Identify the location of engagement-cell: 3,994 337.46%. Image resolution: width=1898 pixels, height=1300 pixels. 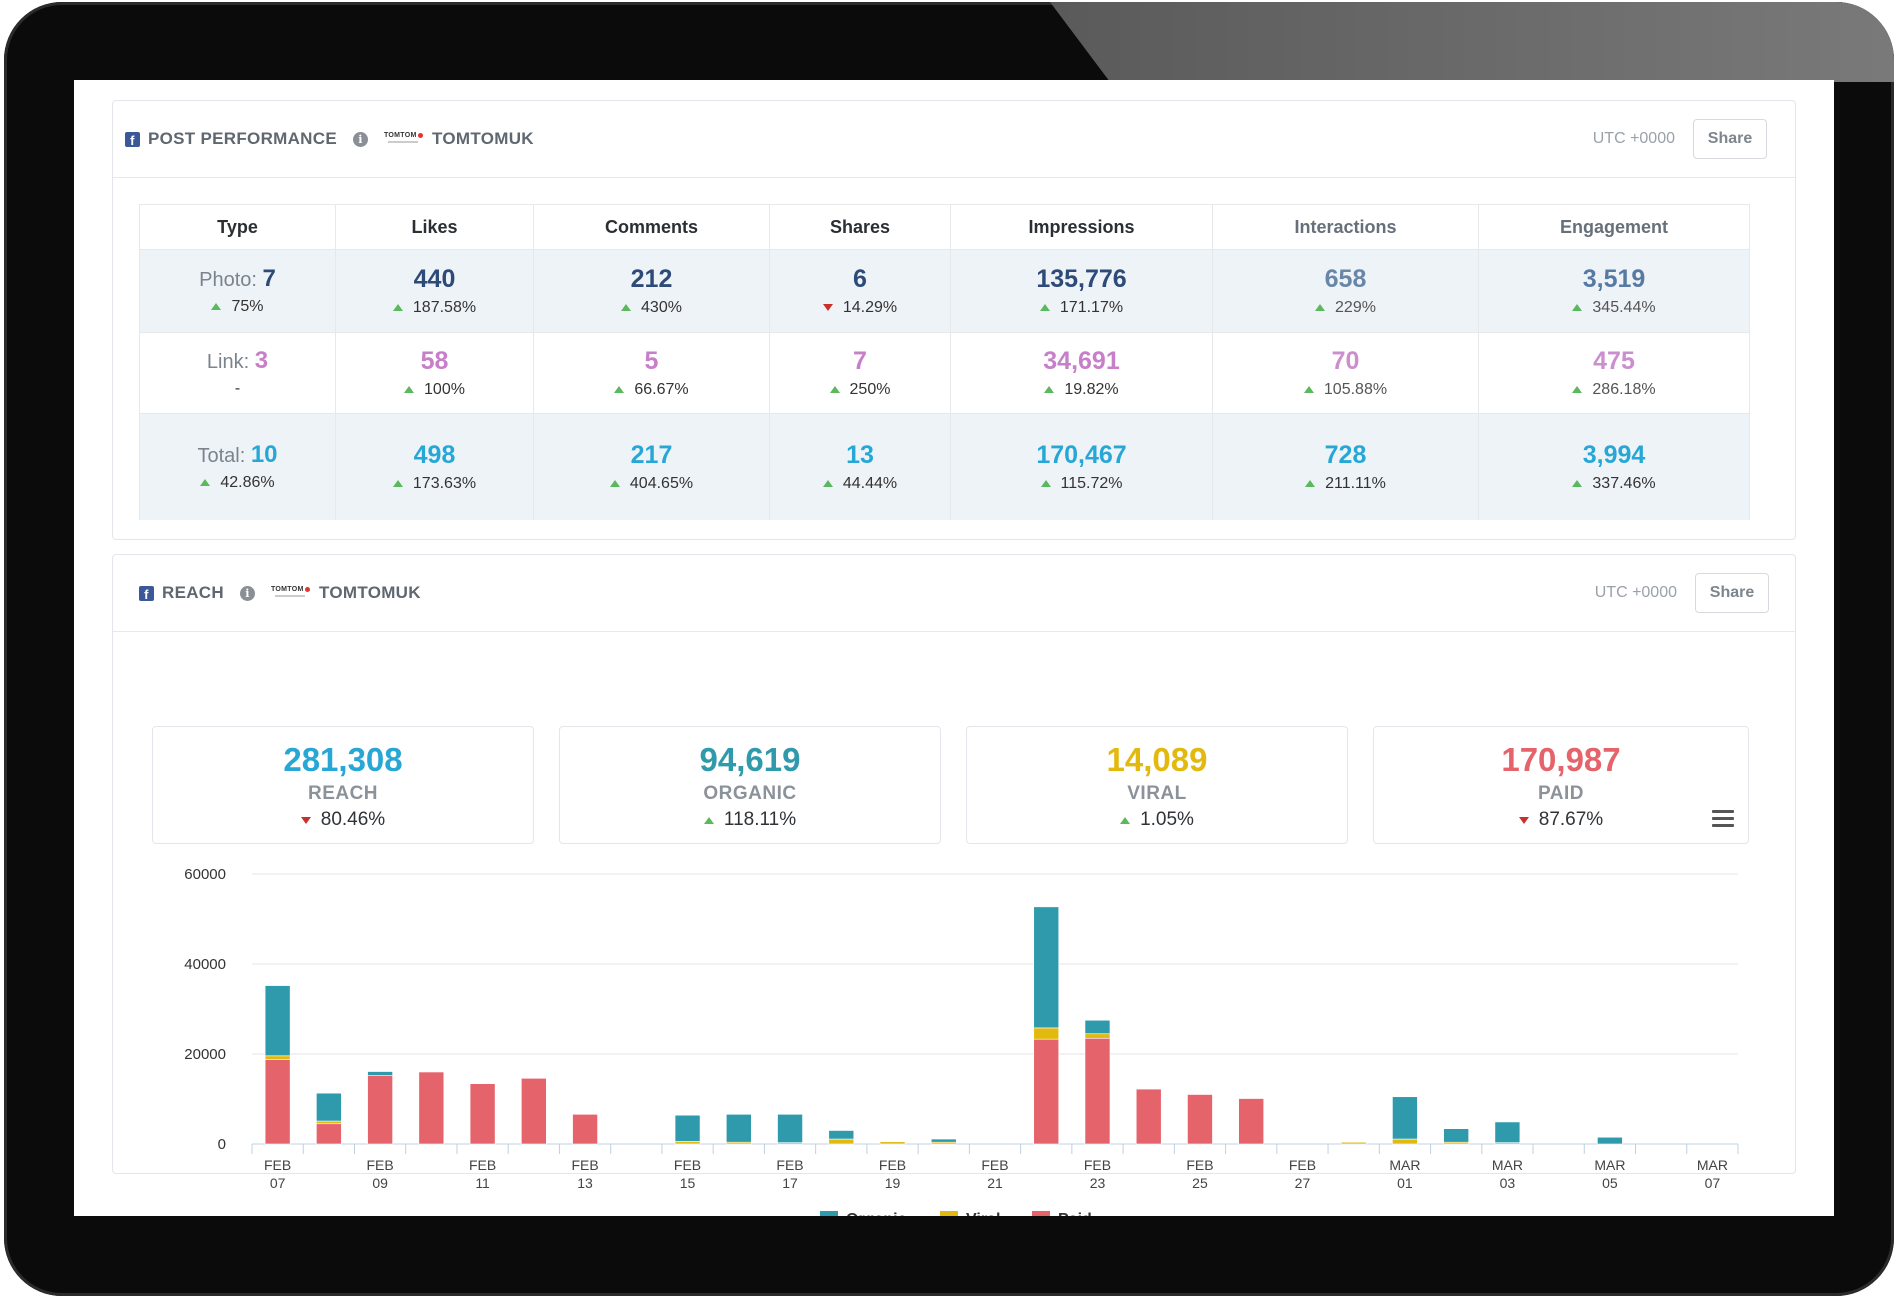
(1614, 466).